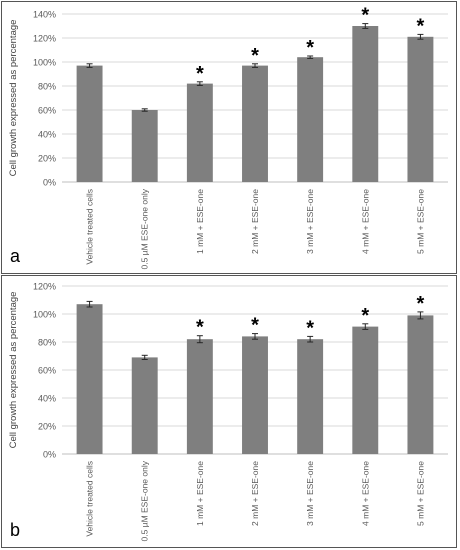 Image resolution: width=460 pixels, height=550 pixels. I want to click on panel-label-a: a, so click(15, 256).